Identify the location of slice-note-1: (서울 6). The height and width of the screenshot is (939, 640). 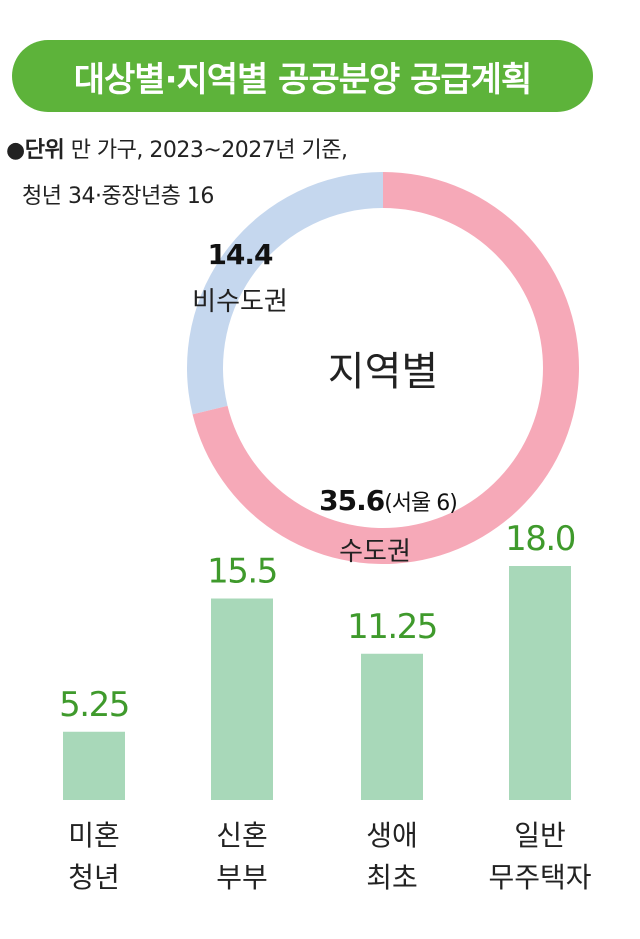
(420, 503).